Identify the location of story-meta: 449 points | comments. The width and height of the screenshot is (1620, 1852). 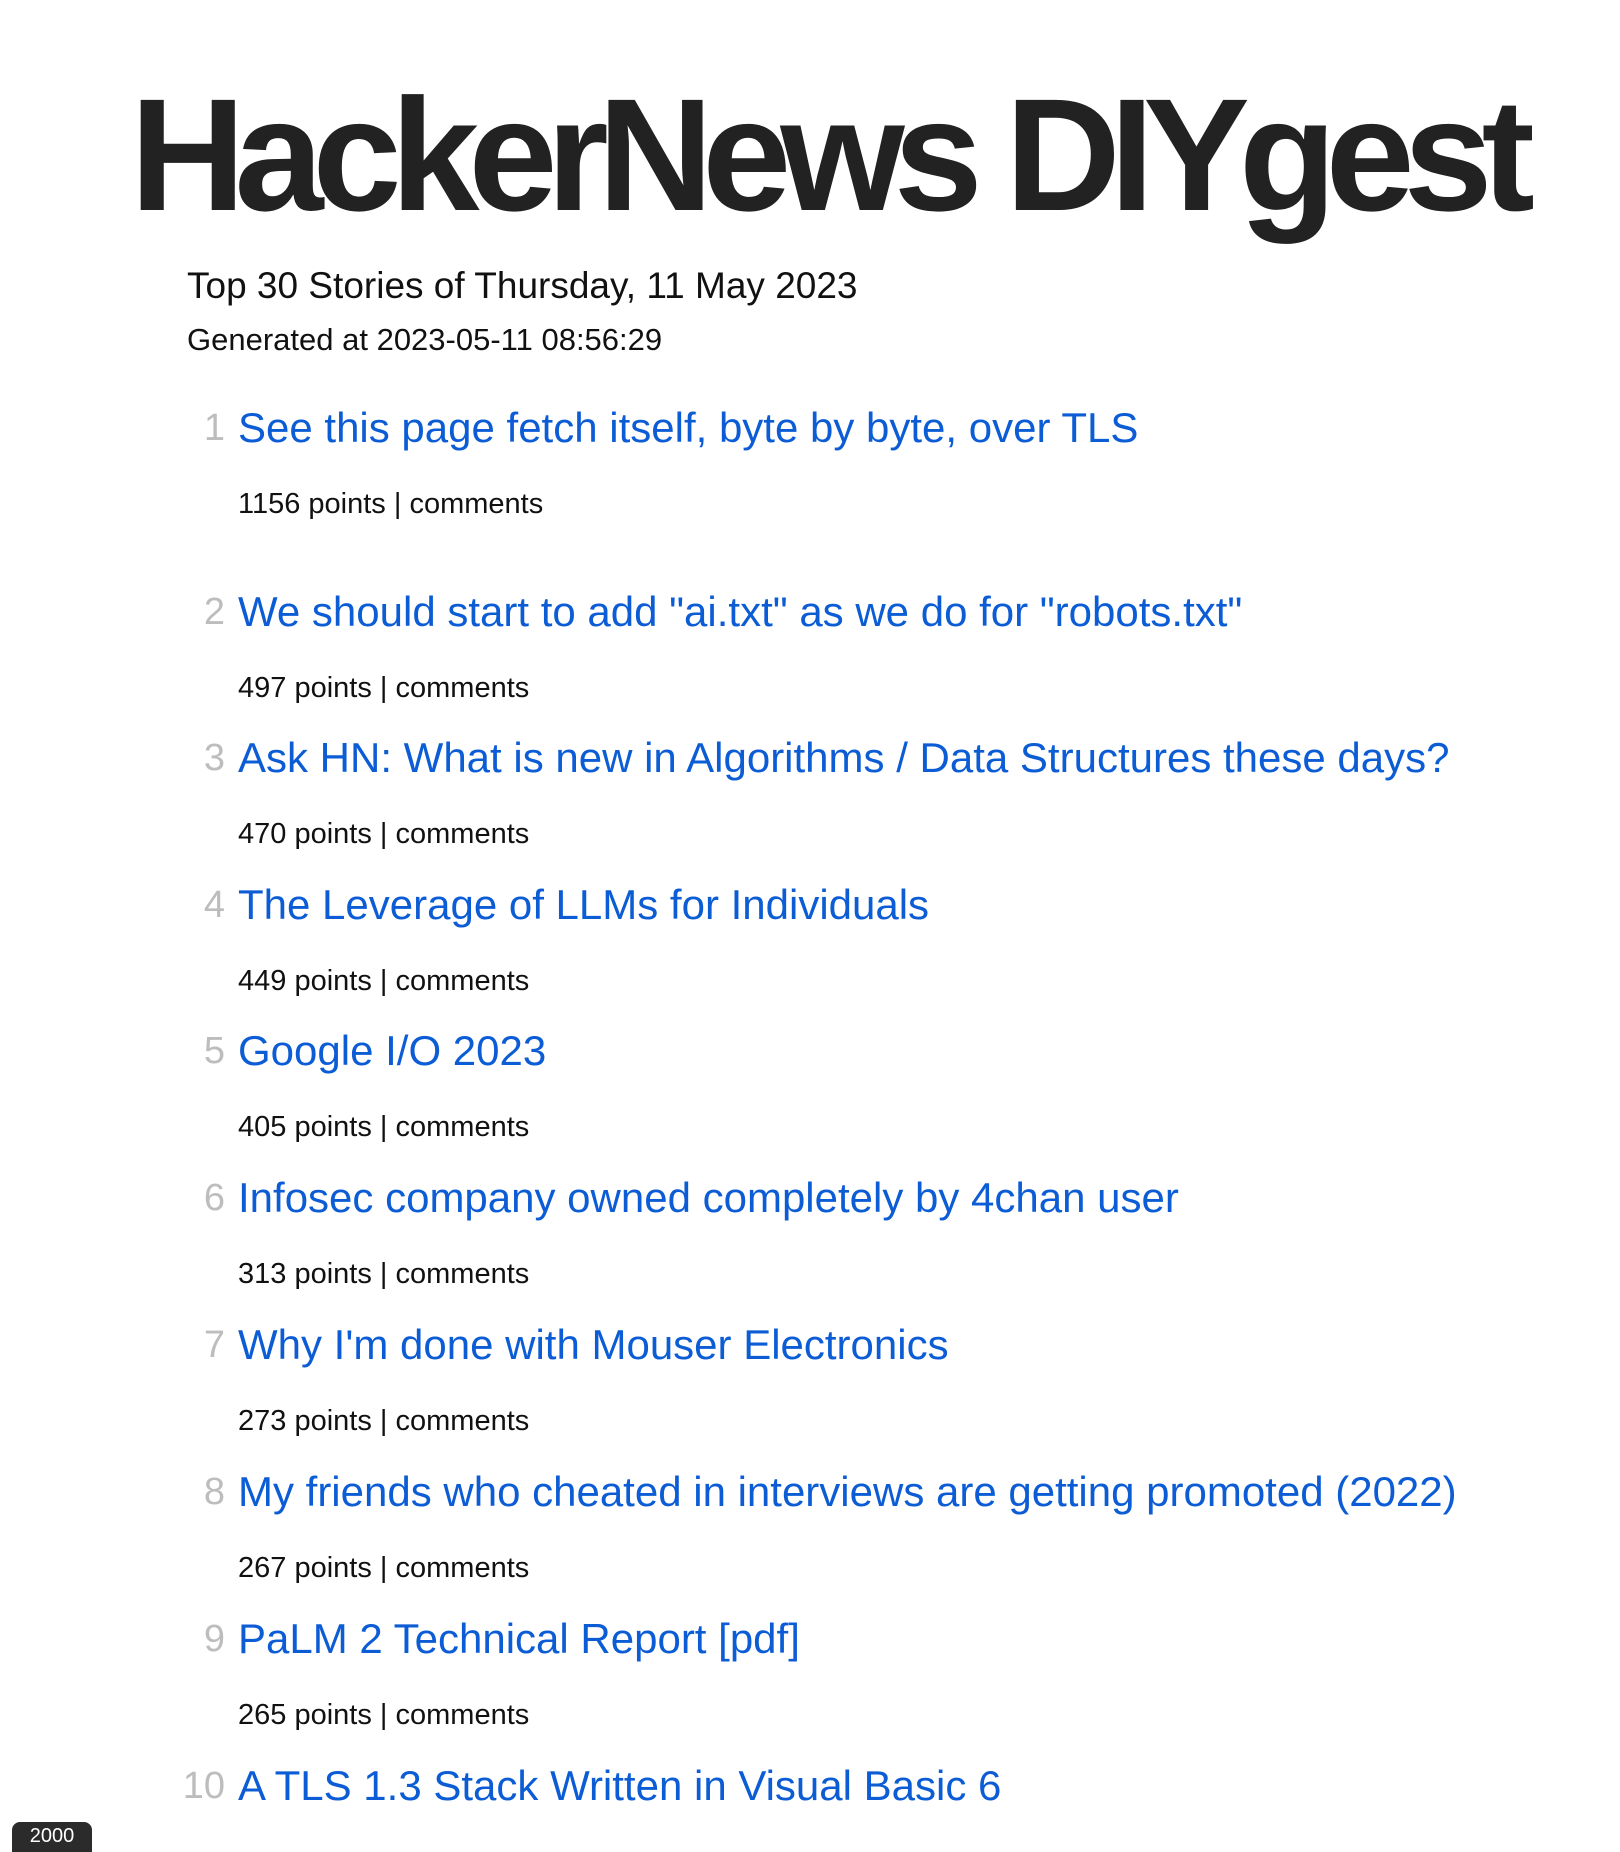
(383, 981).